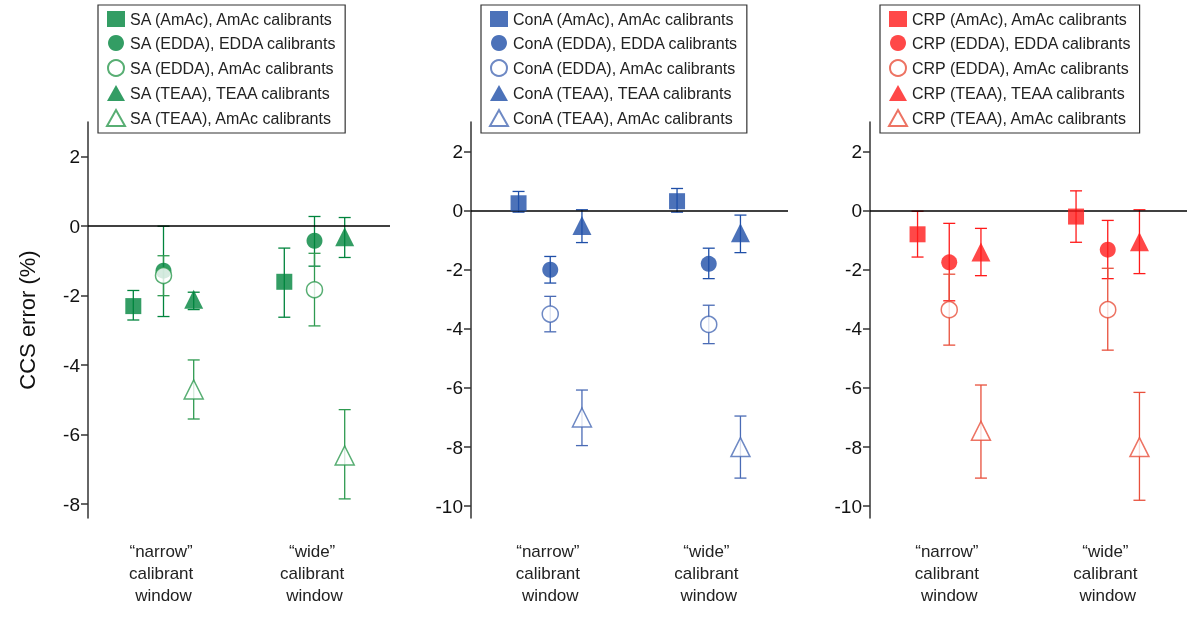  Describe the element at coordinates (622, 93) in the screenshot. I see `legend-label: ConA (TEAA), TEAA calibrants` at that location.